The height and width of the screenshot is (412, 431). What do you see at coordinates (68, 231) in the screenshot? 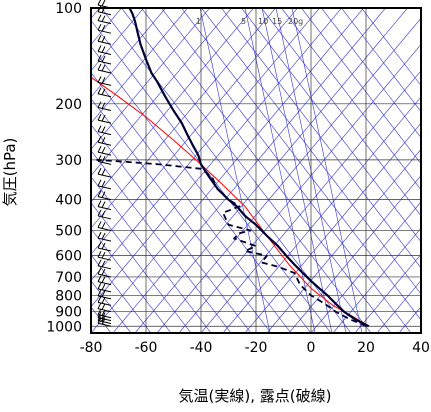
I see `y-tick-label: 500` at bounding box center [68, 231].